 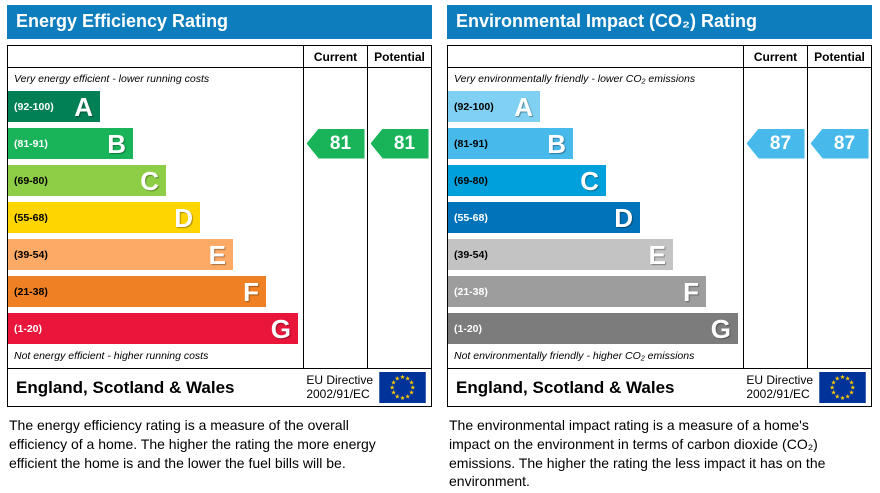 What do you see at coordinates (657, 254) in the screenshot?
I see `band-e-letter: E` at bounding box center [657, 254].